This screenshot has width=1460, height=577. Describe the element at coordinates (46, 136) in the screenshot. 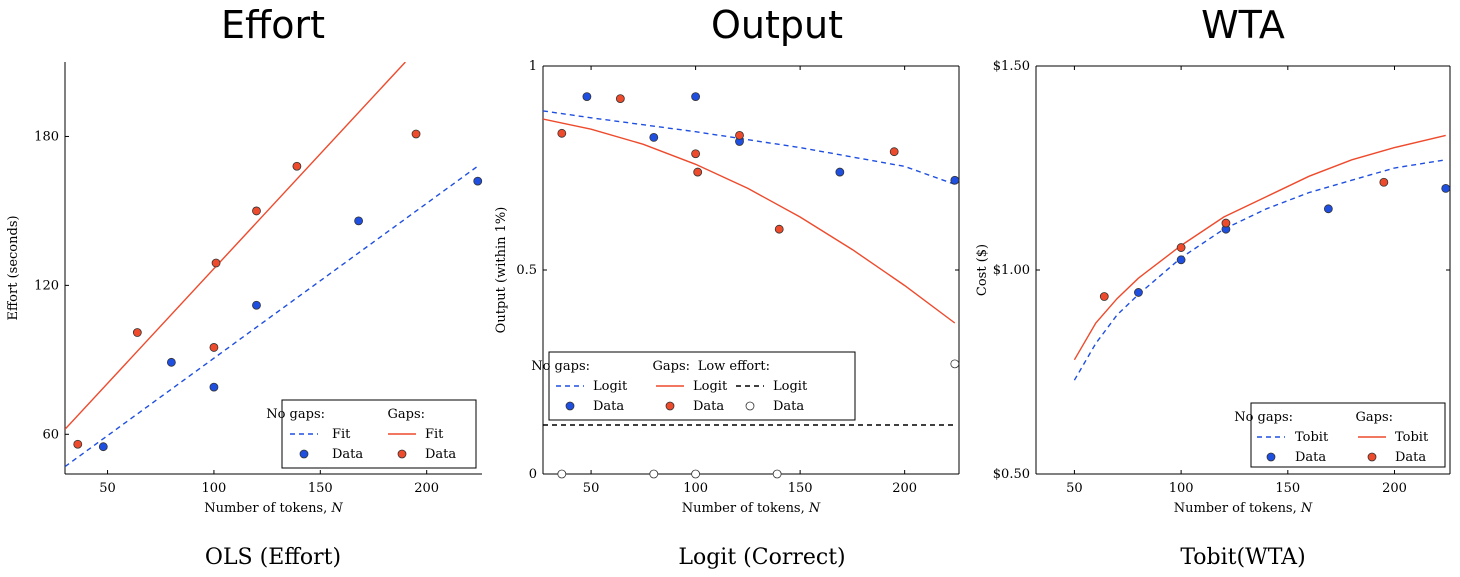

I see `y-tick-label: 180` at that location.